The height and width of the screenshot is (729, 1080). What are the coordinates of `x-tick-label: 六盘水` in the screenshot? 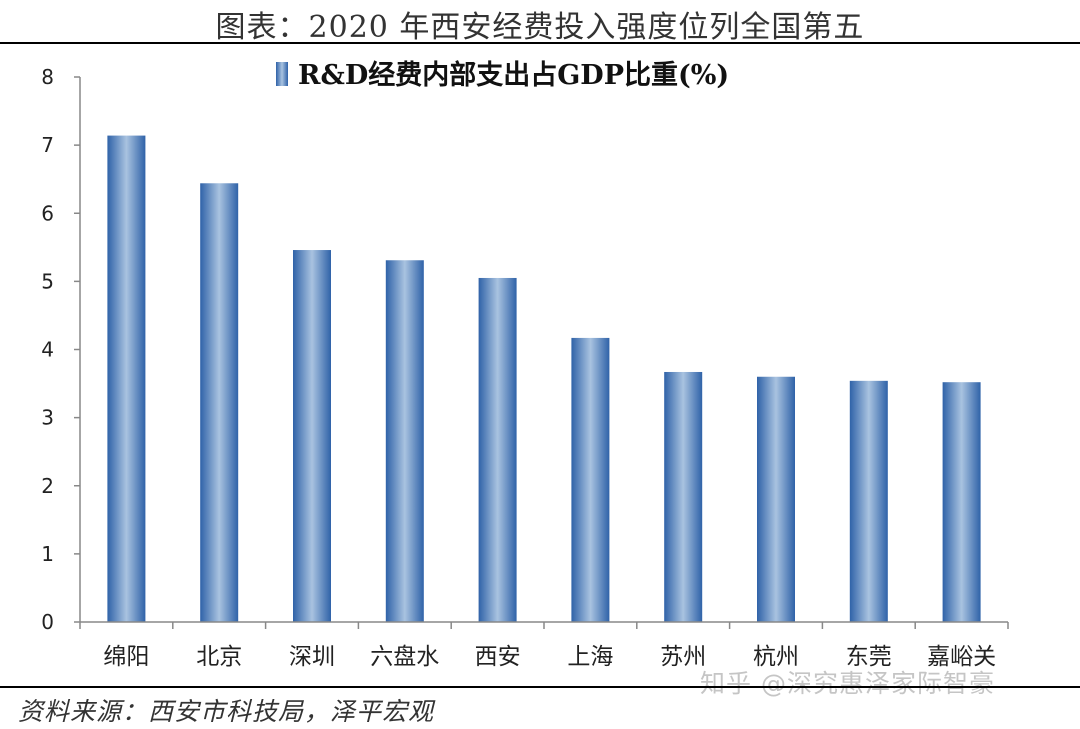 It's located at (404, 657).